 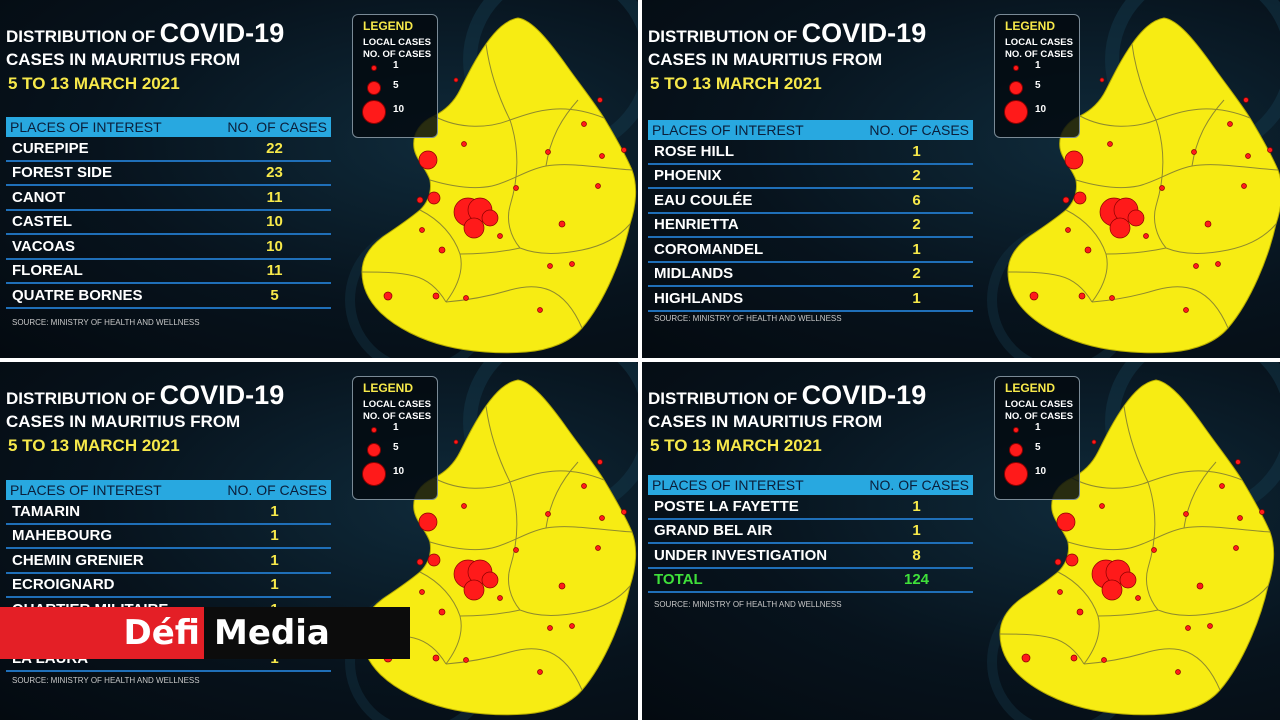 What do you see at coordinates (277, 490) in the screenshot?
I see `header-cases: NO. OF CASES` at bounding box center [277, 490].